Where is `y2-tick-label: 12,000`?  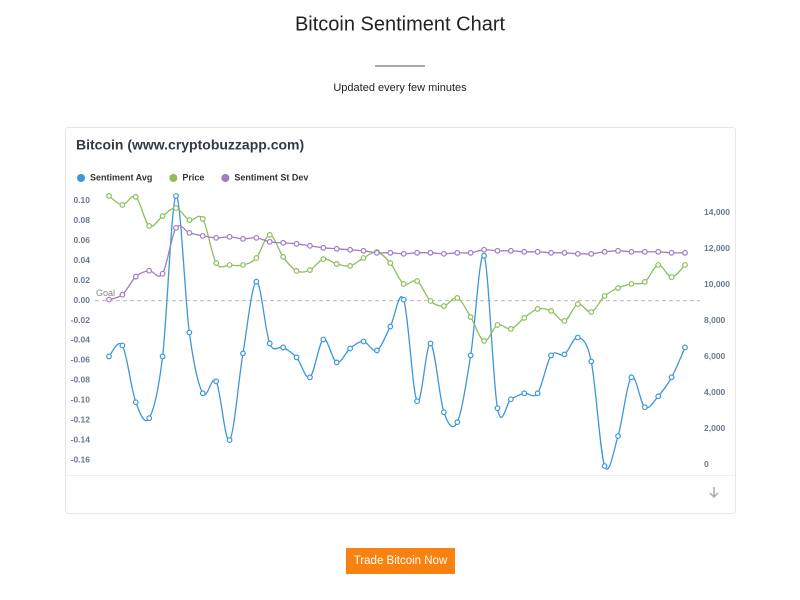 y2-tick-label: 12,000 is located at coordinates (717, 248).